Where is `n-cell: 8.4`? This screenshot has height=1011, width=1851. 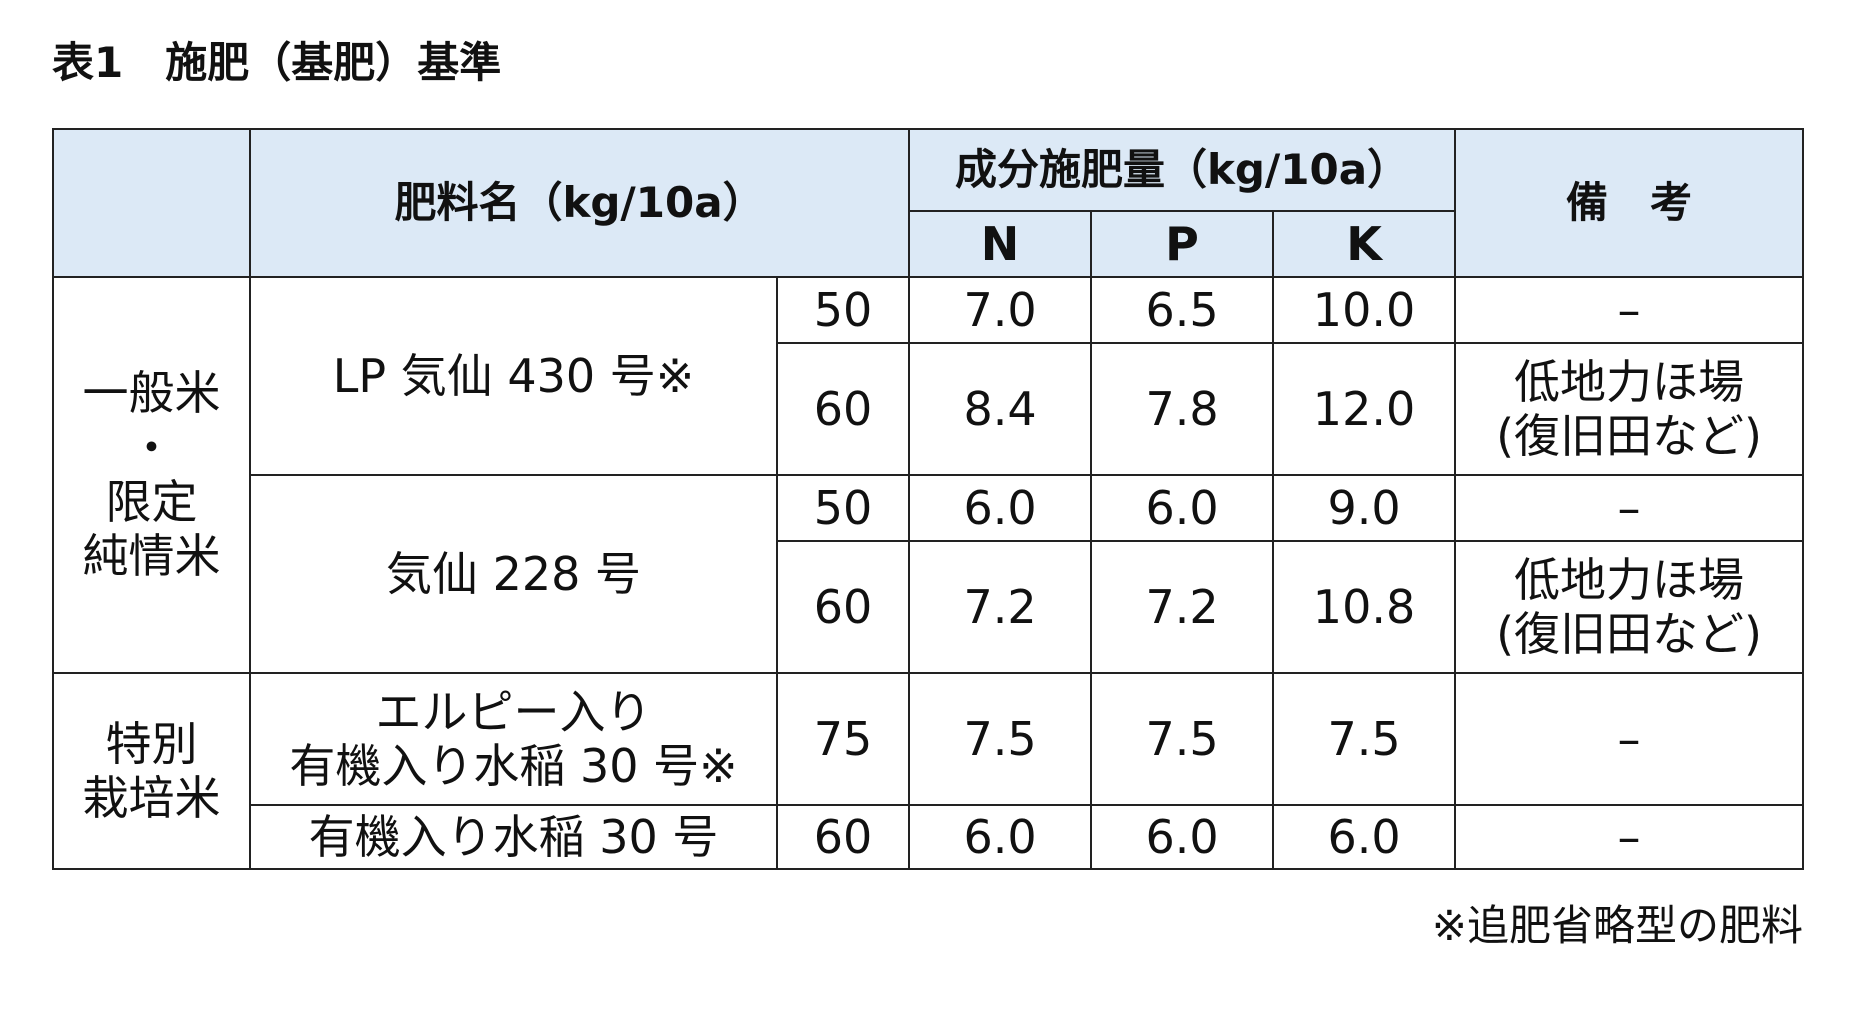
n-cell: 8.4 is located at coordinates (1000, 409).